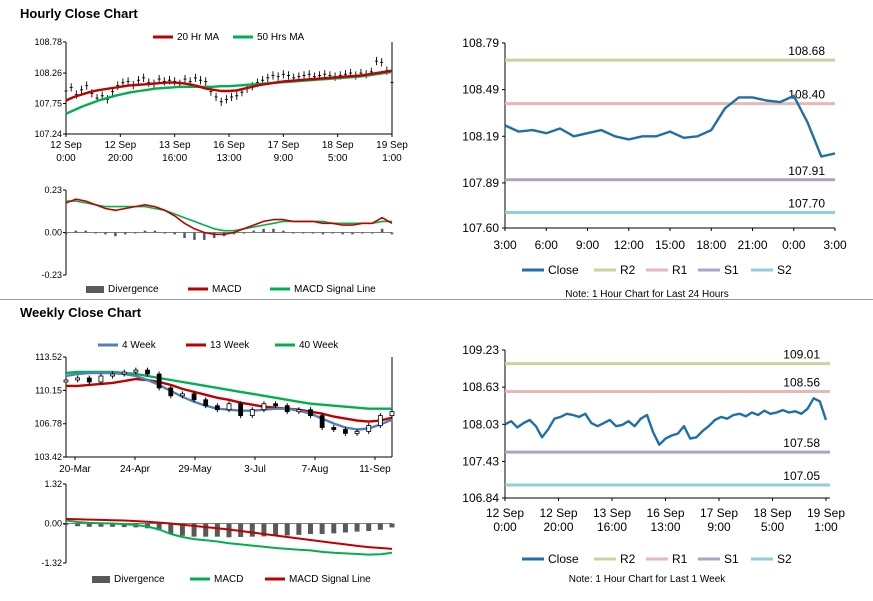  I want to click on hourly-macd-legend-label: MACD, so click(226, 289).